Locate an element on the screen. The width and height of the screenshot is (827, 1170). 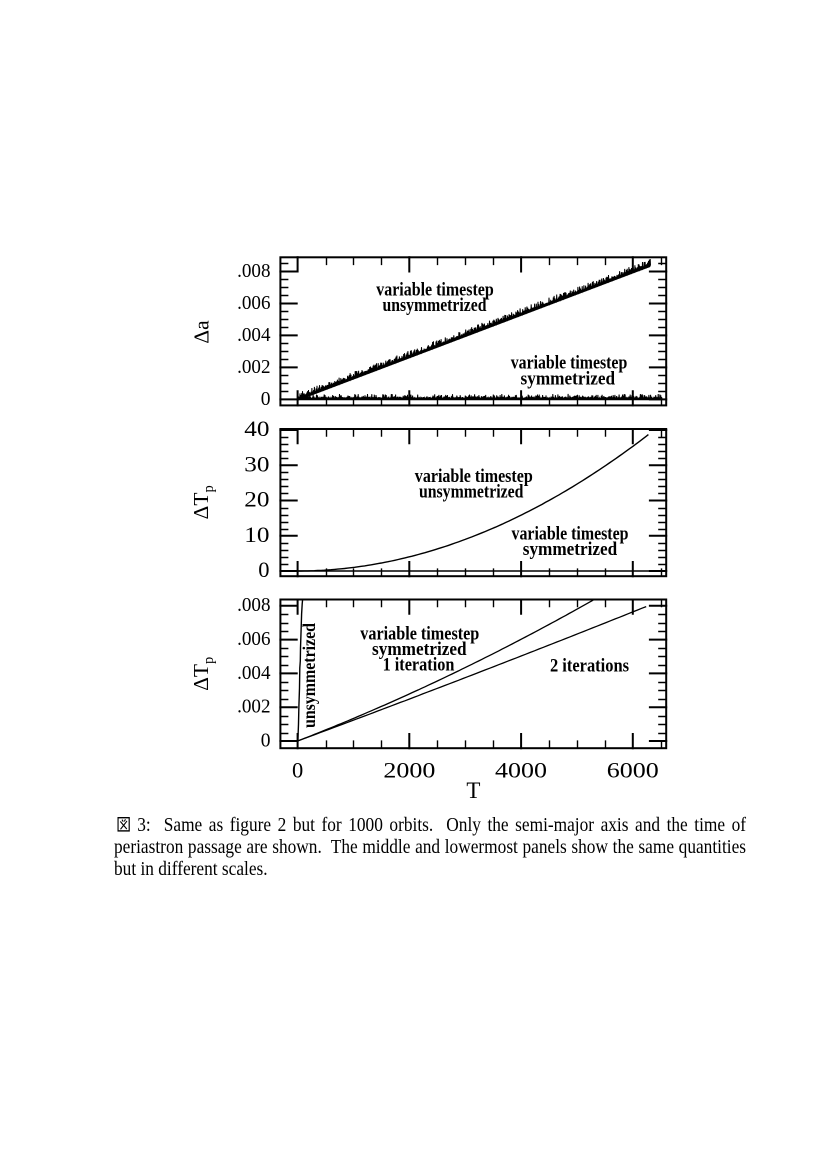
svg-text: Δa is located at coordinates (202, 332).